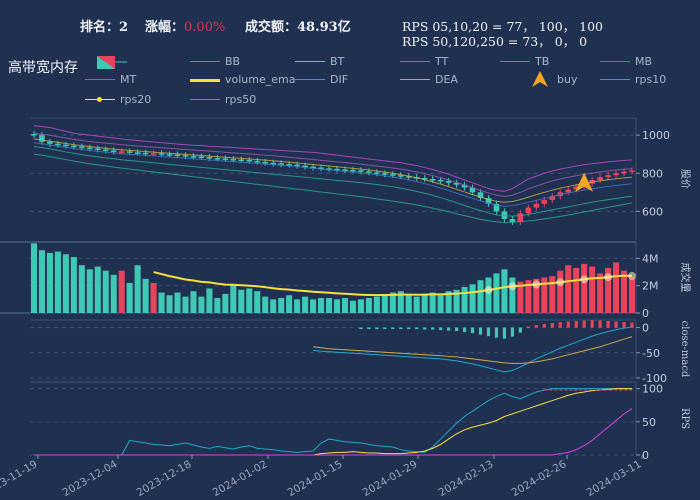 The height and width of the screenshot is (500, 700). I want to click on y-tick-label: 600, so click(652, 211).